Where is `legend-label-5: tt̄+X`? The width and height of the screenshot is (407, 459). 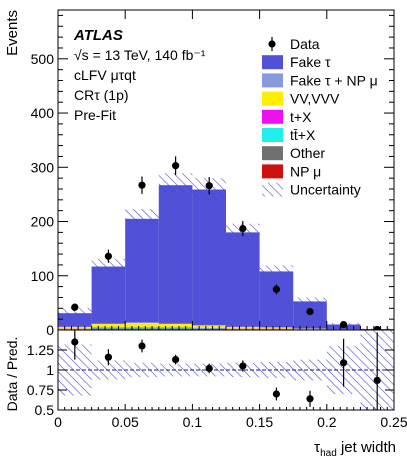 legend-label-5: tt̄+X is located at coordinates (303, 135).